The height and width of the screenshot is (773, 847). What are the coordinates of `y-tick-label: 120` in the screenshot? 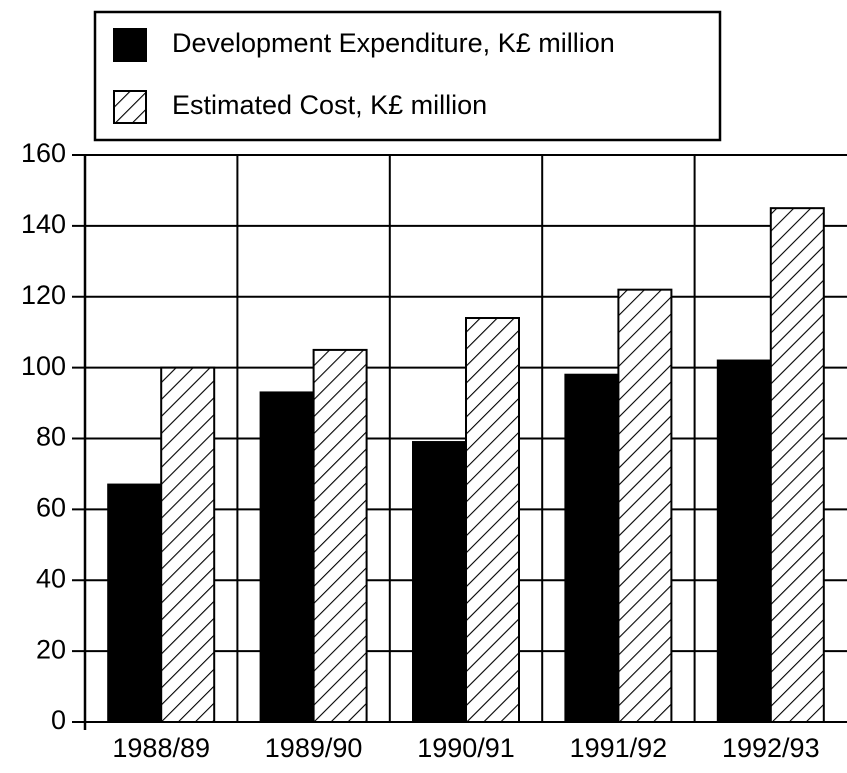 It's located at (43, 295).